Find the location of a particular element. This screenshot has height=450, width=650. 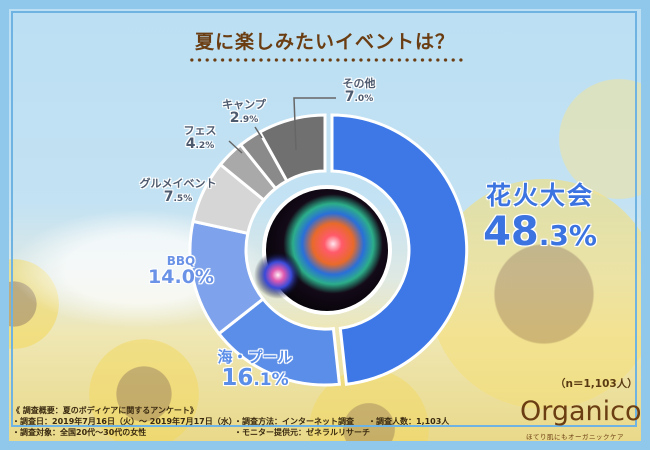

label-umi: 海・プール 16.1% is located at coordinates (255, 369).